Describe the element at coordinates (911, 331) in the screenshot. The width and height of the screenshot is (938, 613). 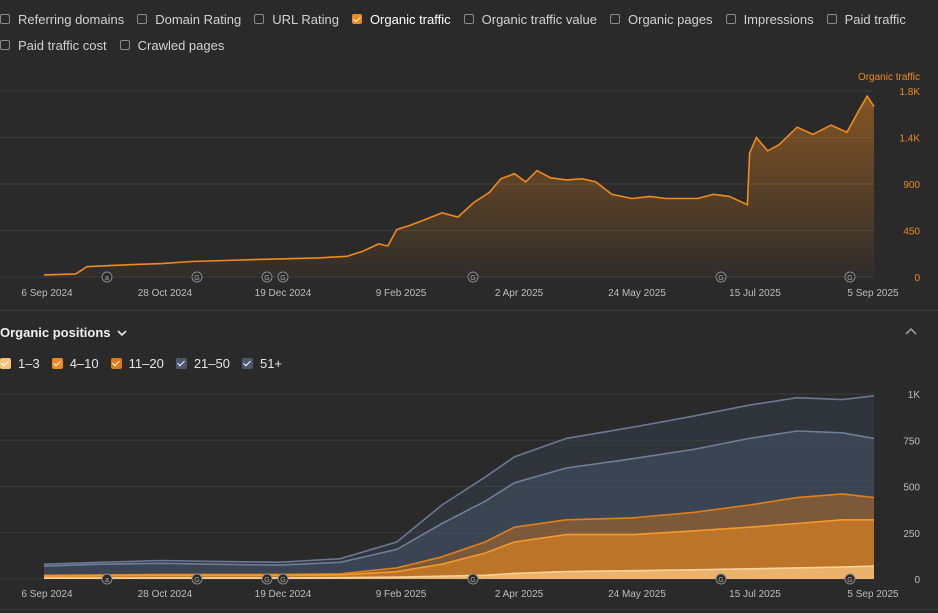
I see `chevron-up-icon` at that location.